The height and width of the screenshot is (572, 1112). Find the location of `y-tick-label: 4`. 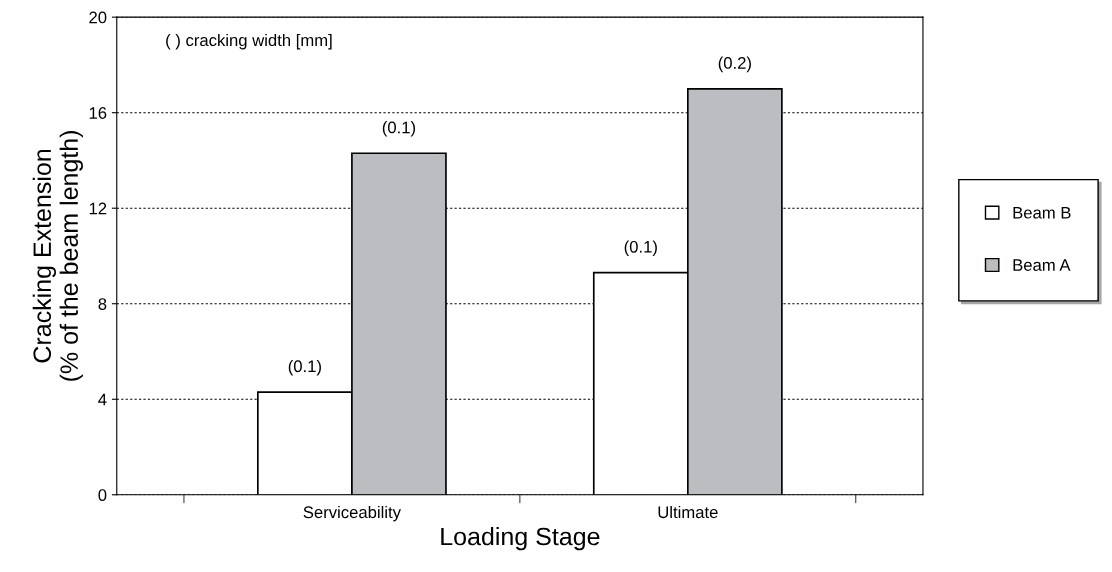

y-tick-label: 4 is located at coordinates (102, 399).